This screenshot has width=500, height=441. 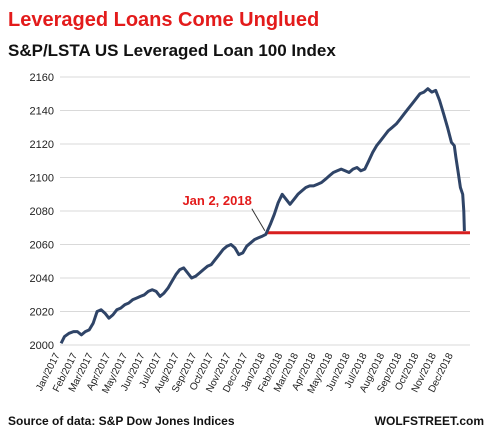 What do you see at coordinates (224, 212) in the screenshot?
I see `annotation-layer: Jan 2, 2018` at bounding box center [224, 212].